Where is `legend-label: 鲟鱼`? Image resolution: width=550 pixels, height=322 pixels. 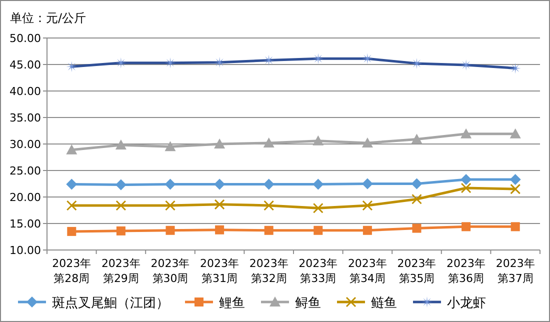 legend-label: 鲟鱼 is located at coordinates (308, 303).